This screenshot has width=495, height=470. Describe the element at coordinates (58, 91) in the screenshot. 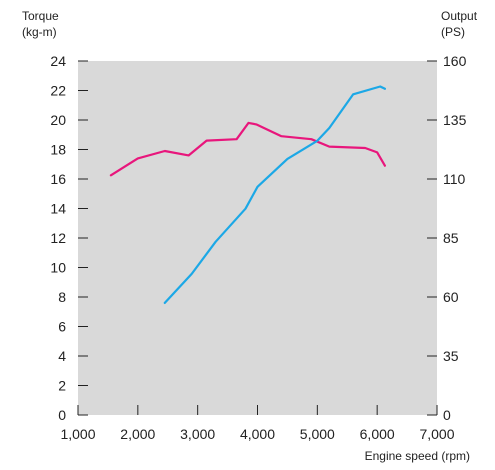

I see `left-tick-label: 22` at that location.